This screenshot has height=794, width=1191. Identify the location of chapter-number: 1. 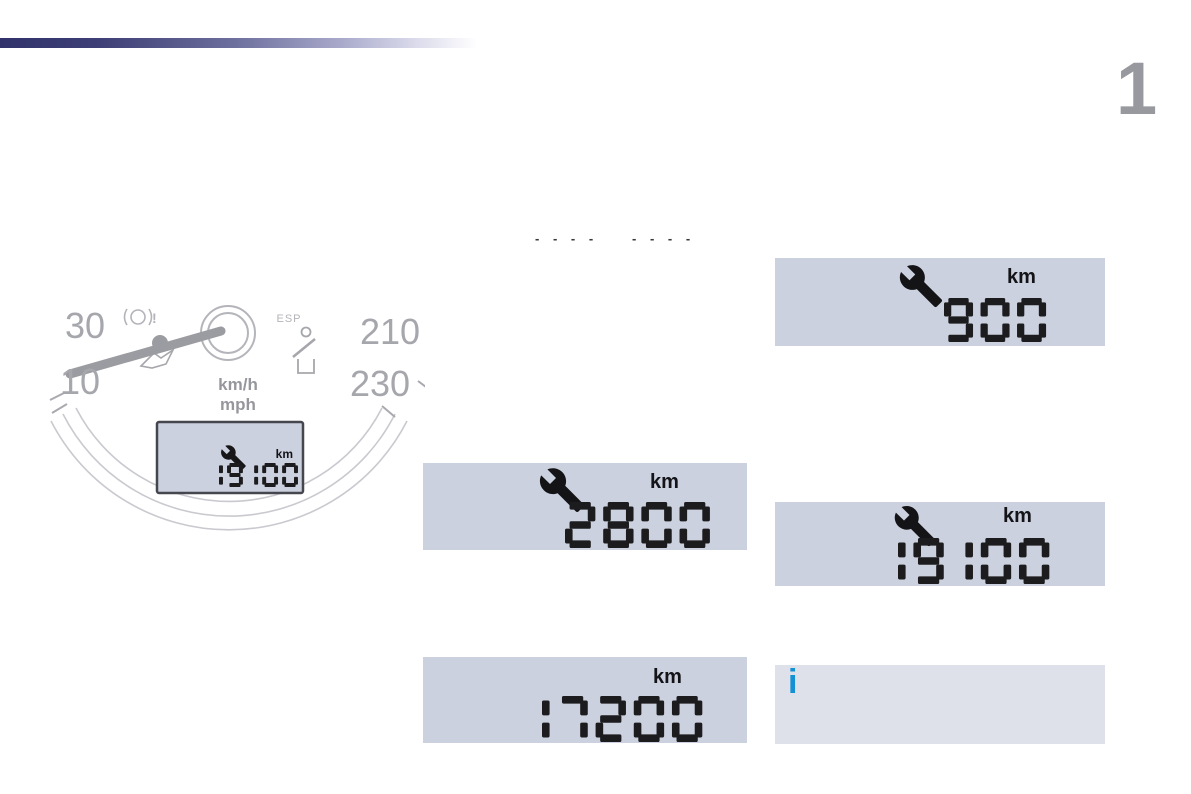
(1137, 88).